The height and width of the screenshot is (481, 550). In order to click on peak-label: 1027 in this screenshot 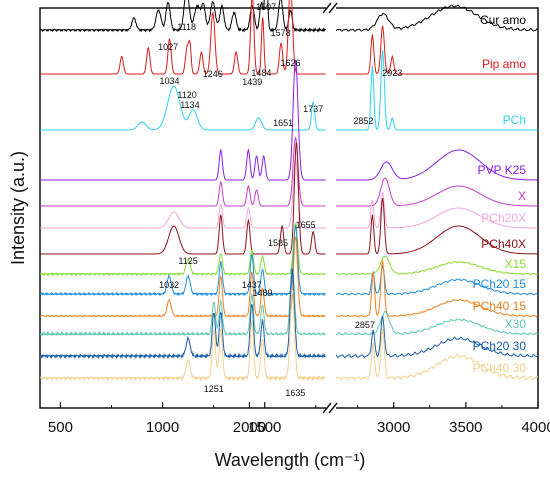, I will do `click(168, 47)`.